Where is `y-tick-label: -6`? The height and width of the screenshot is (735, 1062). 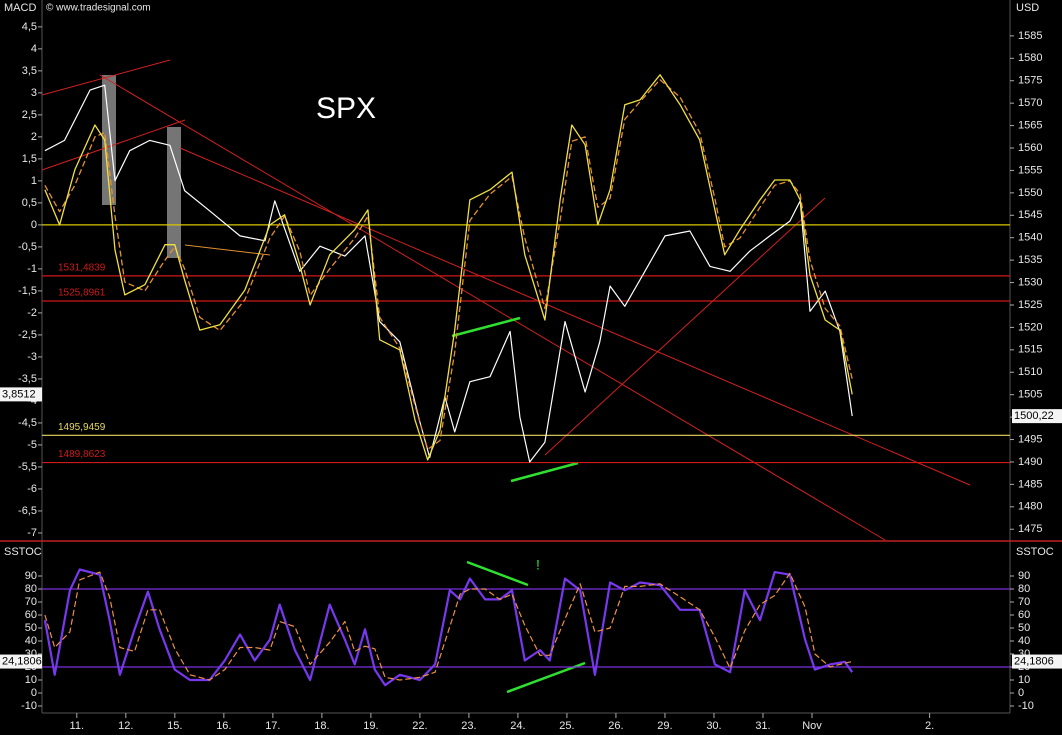
y-tick-label: -6 is located at coordinates (32, 489).